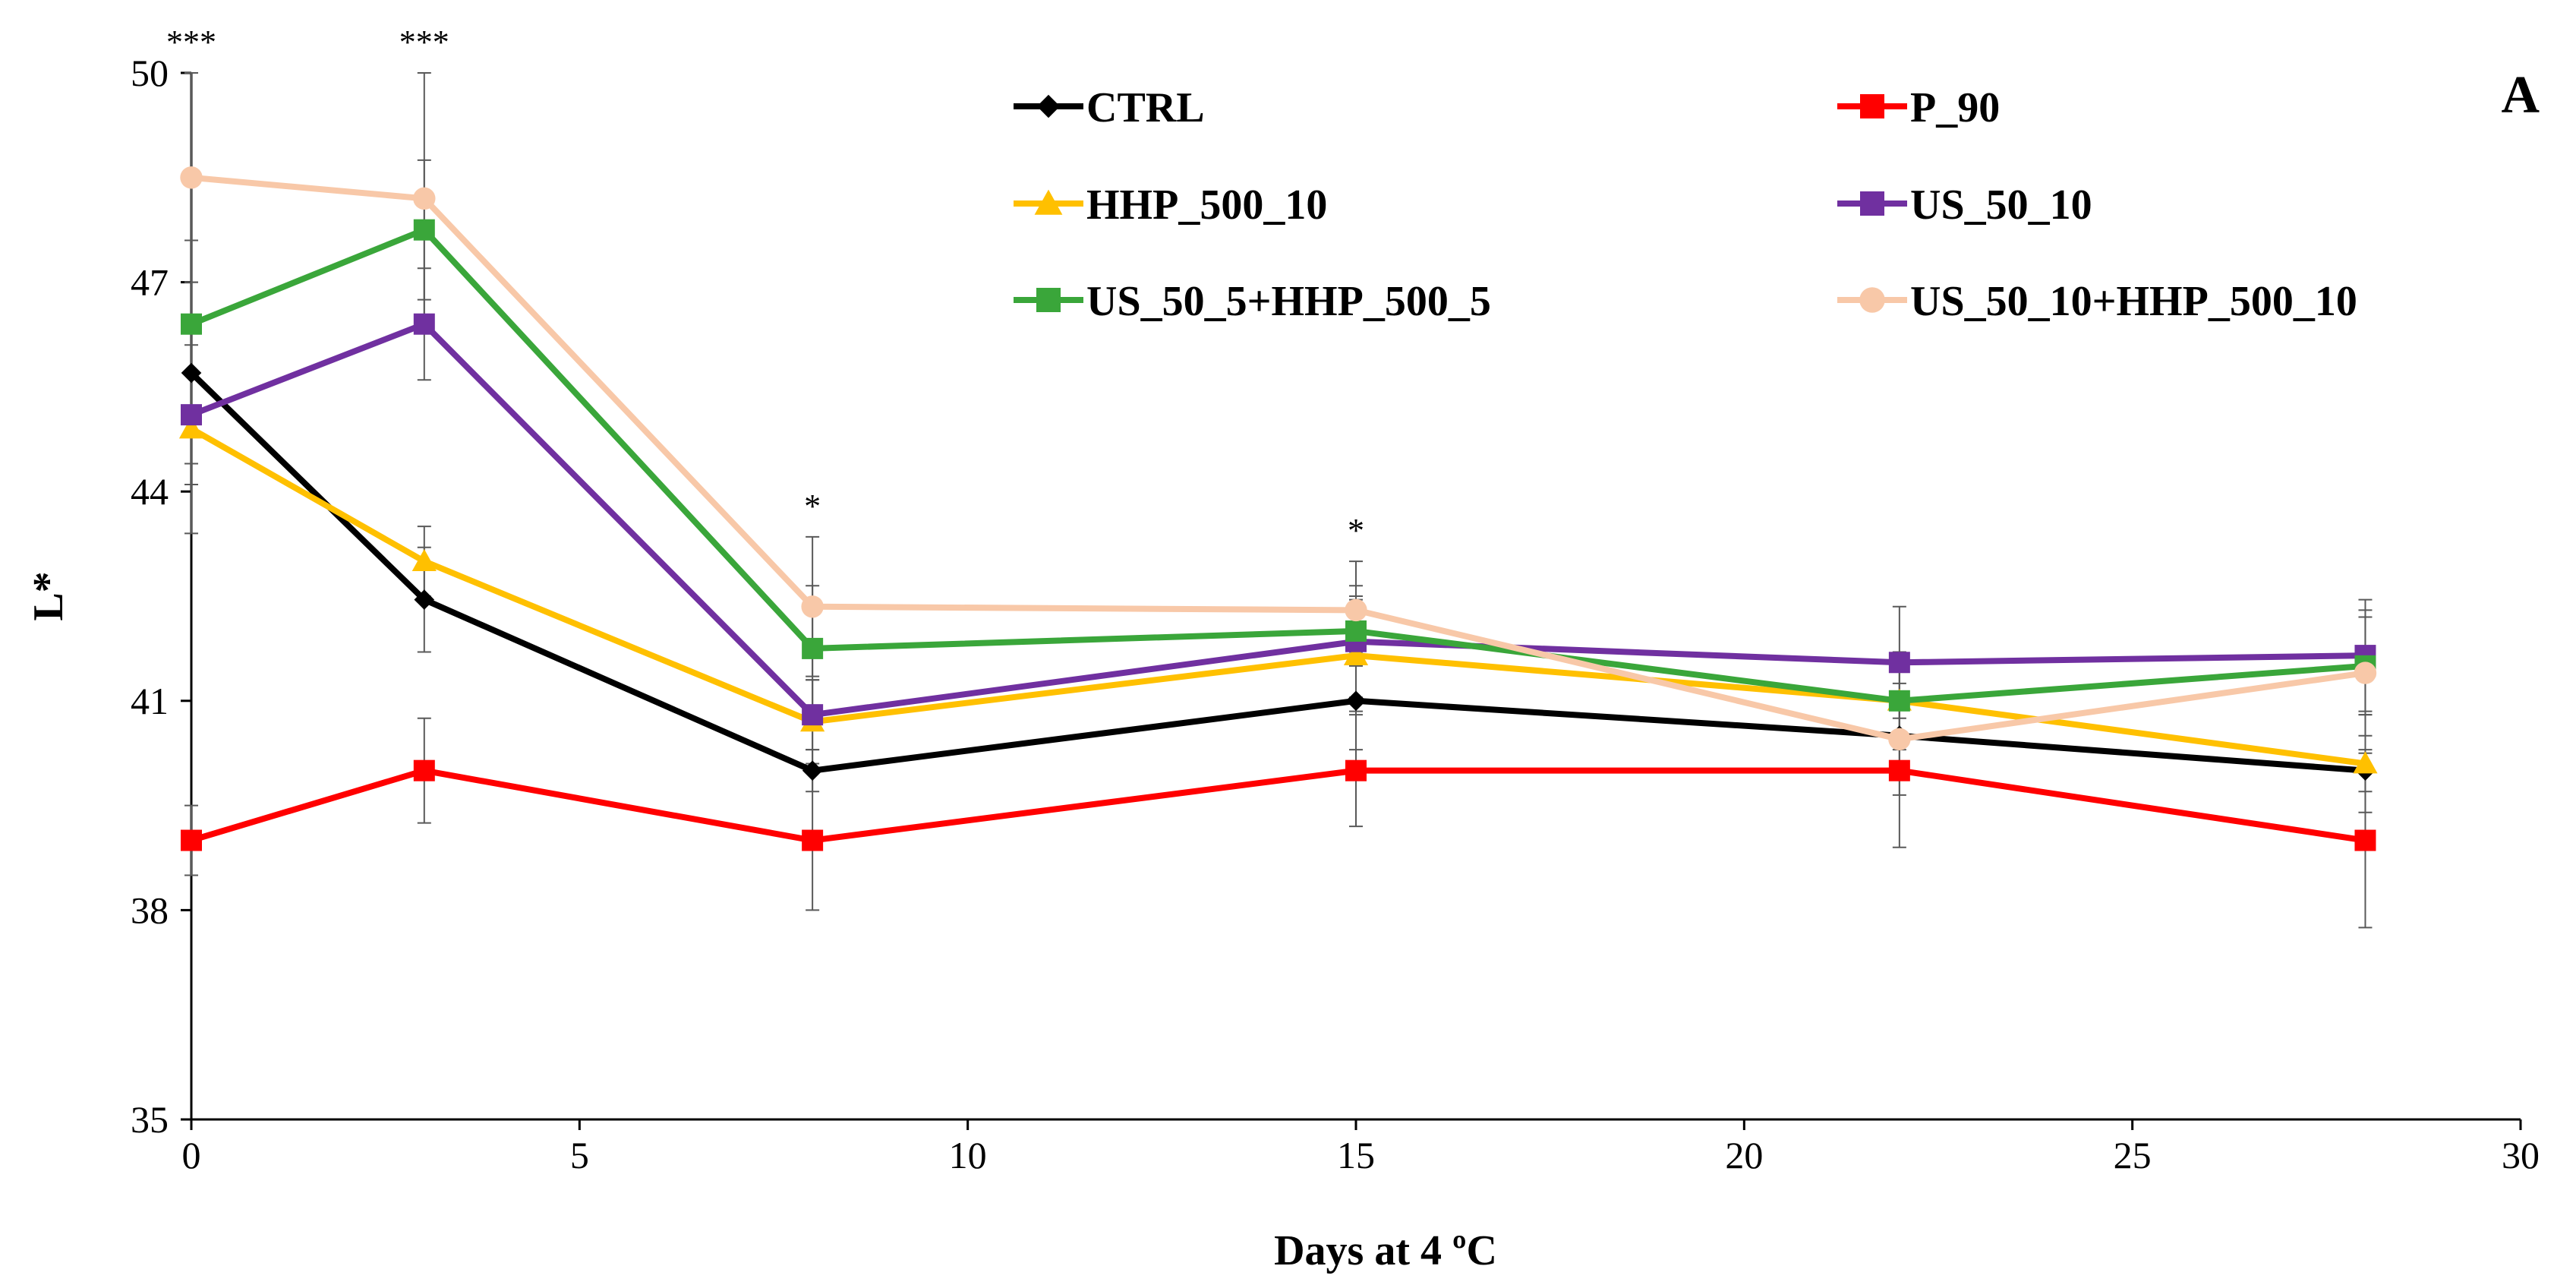 The height and width of the screenshot is (1285, 2576). What do you see at coordinates (150, 1119) in the screenshot?
I see `y-tick-label: 35` at bounding box center [150, 1119].